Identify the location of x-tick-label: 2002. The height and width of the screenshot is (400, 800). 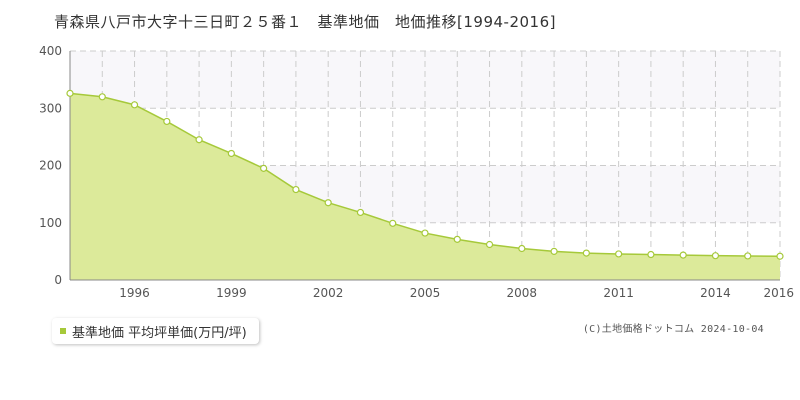
(328, 293).